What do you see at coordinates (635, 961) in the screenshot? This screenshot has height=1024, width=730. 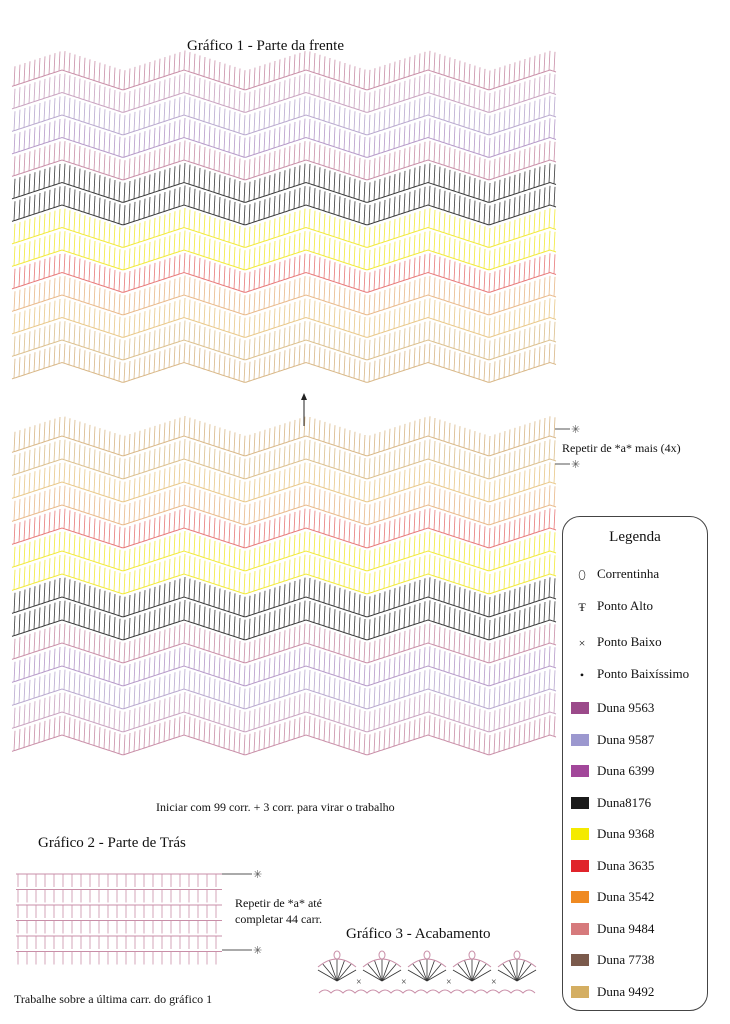 I see `legend-color-item: Duna 7738` at bounding box center [635, 961].